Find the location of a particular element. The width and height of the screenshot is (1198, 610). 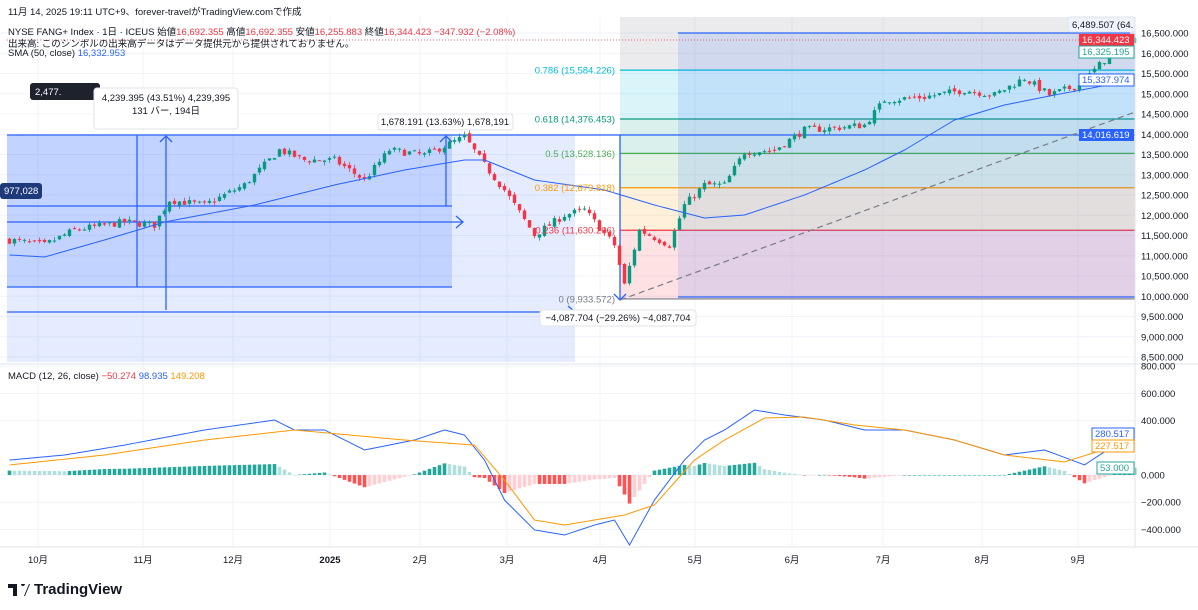

sma-badge: 16,325.195 is located at coordinates (1106, 52).